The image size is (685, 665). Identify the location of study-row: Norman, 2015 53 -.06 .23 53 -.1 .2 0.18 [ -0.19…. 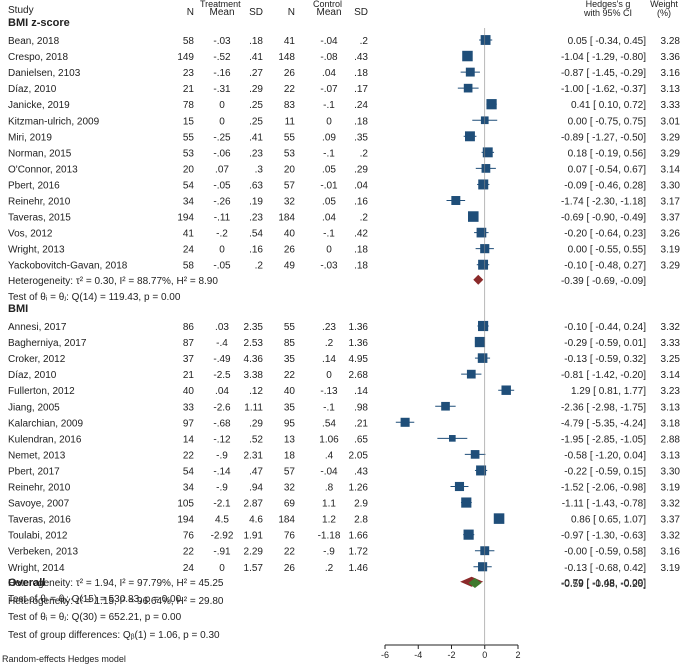
(344, 153).